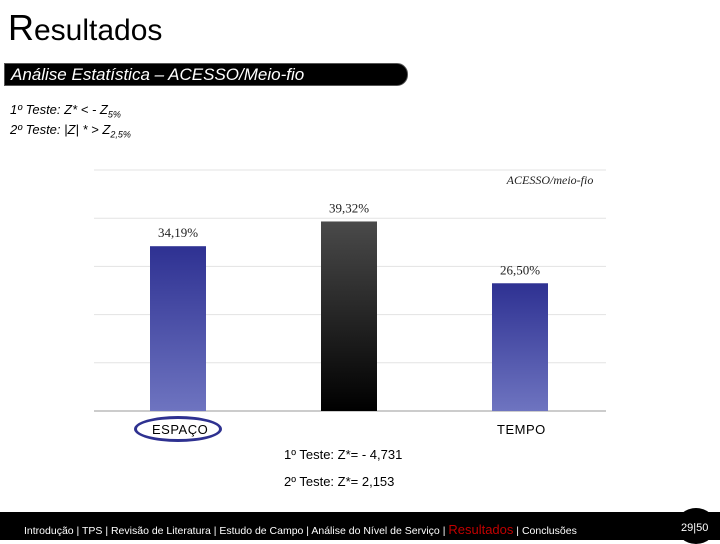  Describe the element at coordinates (545, 531) in the screenshot. I see `nav-items-after: | Conclusões` at that location.